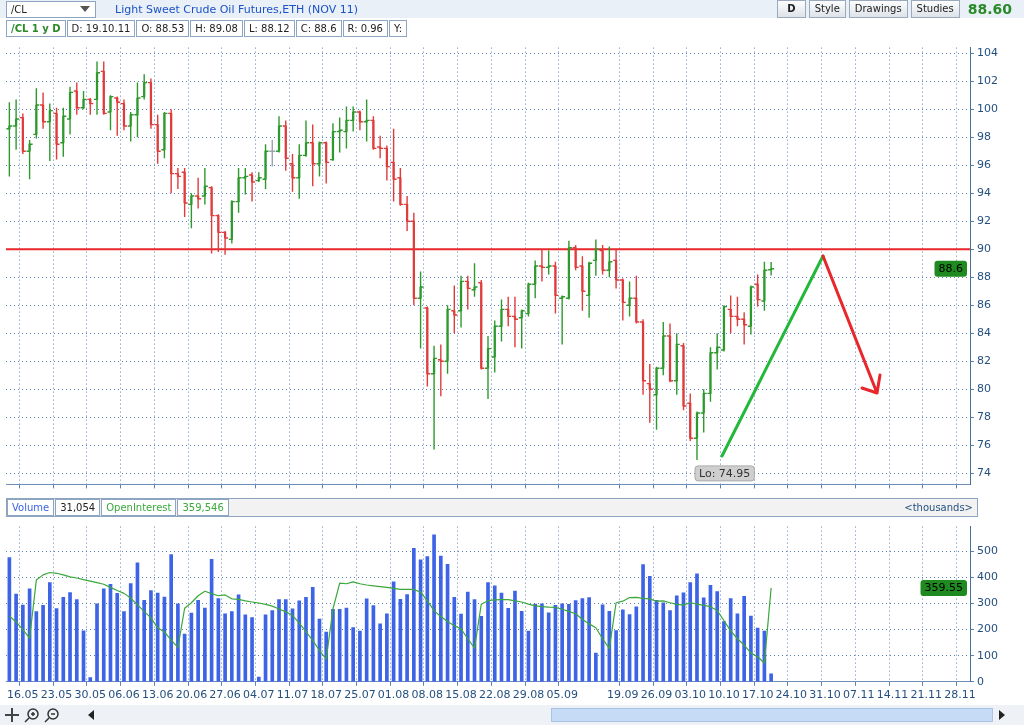 The height and width of the screenshot is (725, 1024). What do you see at coordinates (724, 695) in the screenshot?
I see `x-tick-label: 10.10` at bounding box center [724, 695].